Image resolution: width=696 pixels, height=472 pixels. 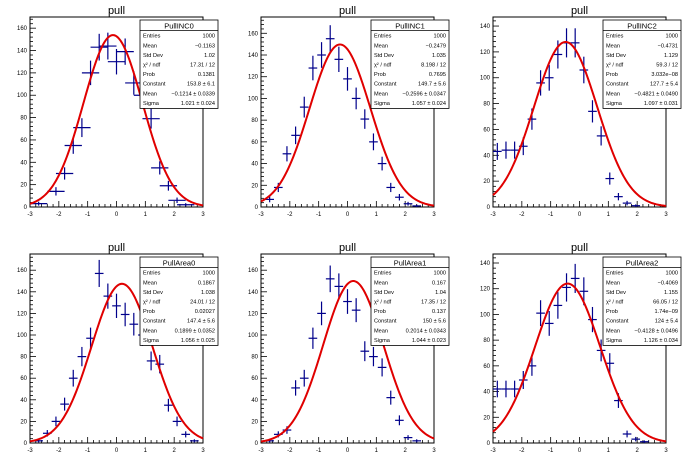 I want to click on x-tick-label: 1, so click(x=609, y=215).